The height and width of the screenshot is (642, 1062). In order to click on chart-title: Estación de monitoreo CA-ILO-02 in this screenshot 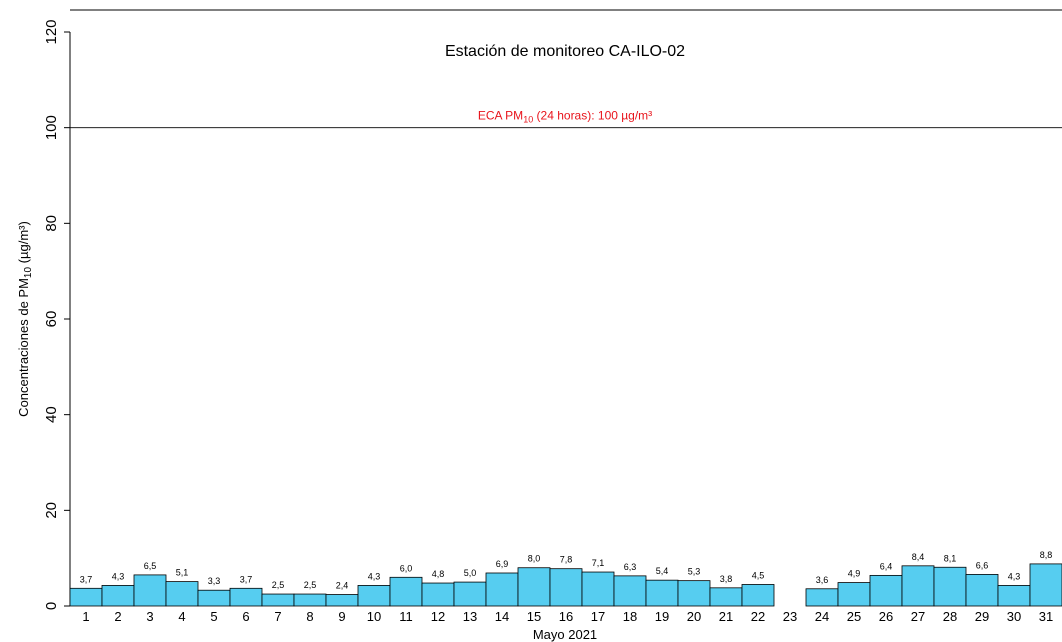, I will do `click(565, 51)`.